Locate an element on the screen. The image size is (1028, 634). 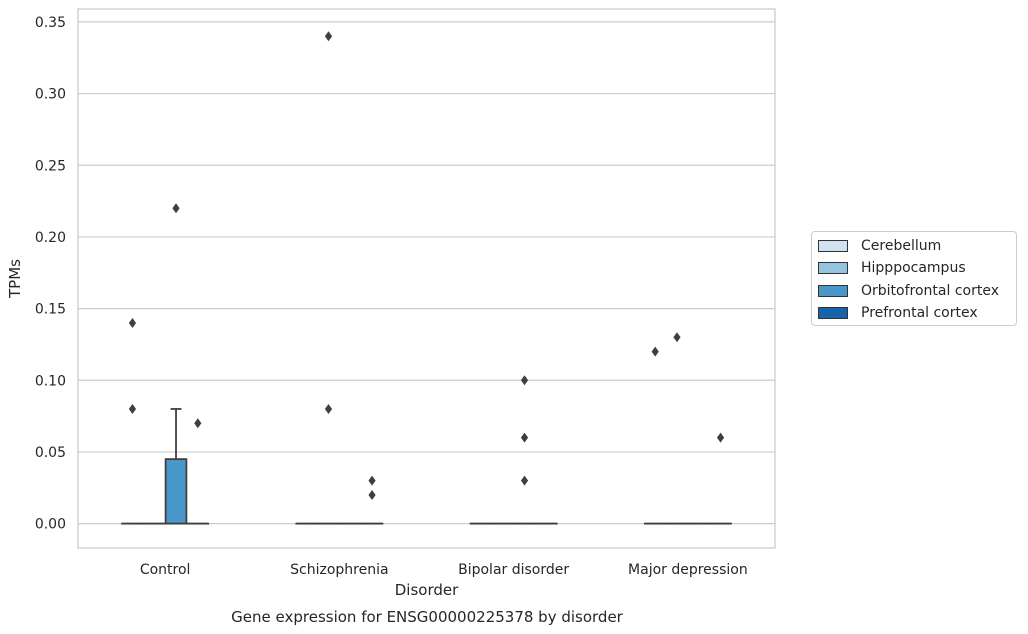
legend-item-orbitofrontal-cortex: Orbitofrontal cortex is located at coordinates (908, 291).